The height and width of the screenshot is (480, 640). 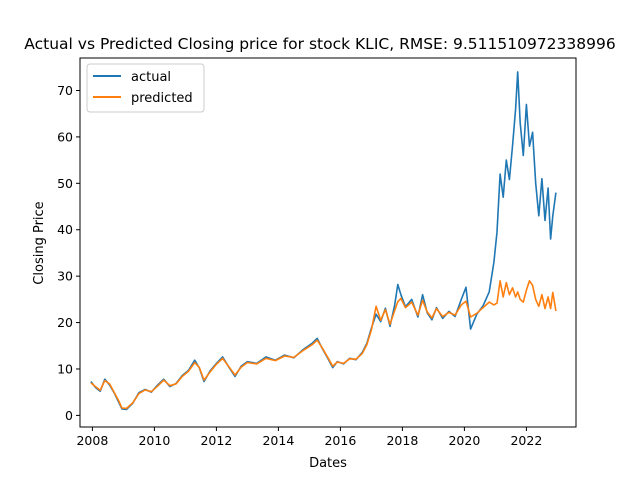 I want to click on y-tick-label: 40, so click(x=65, y=229).